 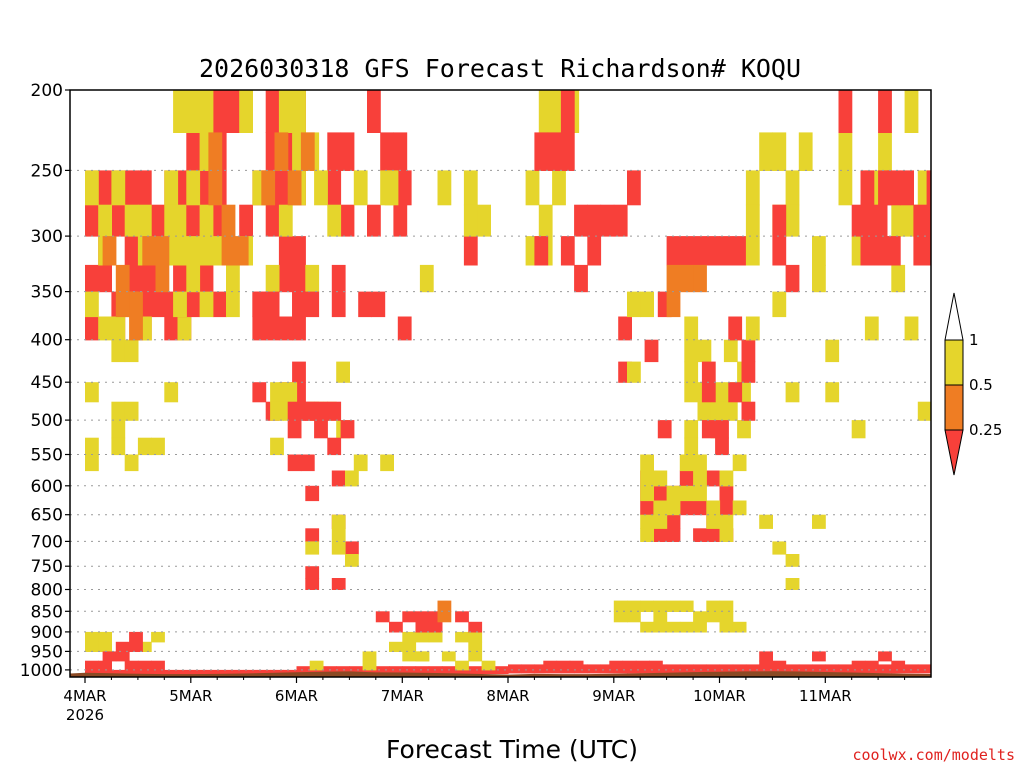 What do you see at coordinates (47, 612) in the screenshot?
I see `y-tick-label-850: 850` at bounding box center [47, 612].